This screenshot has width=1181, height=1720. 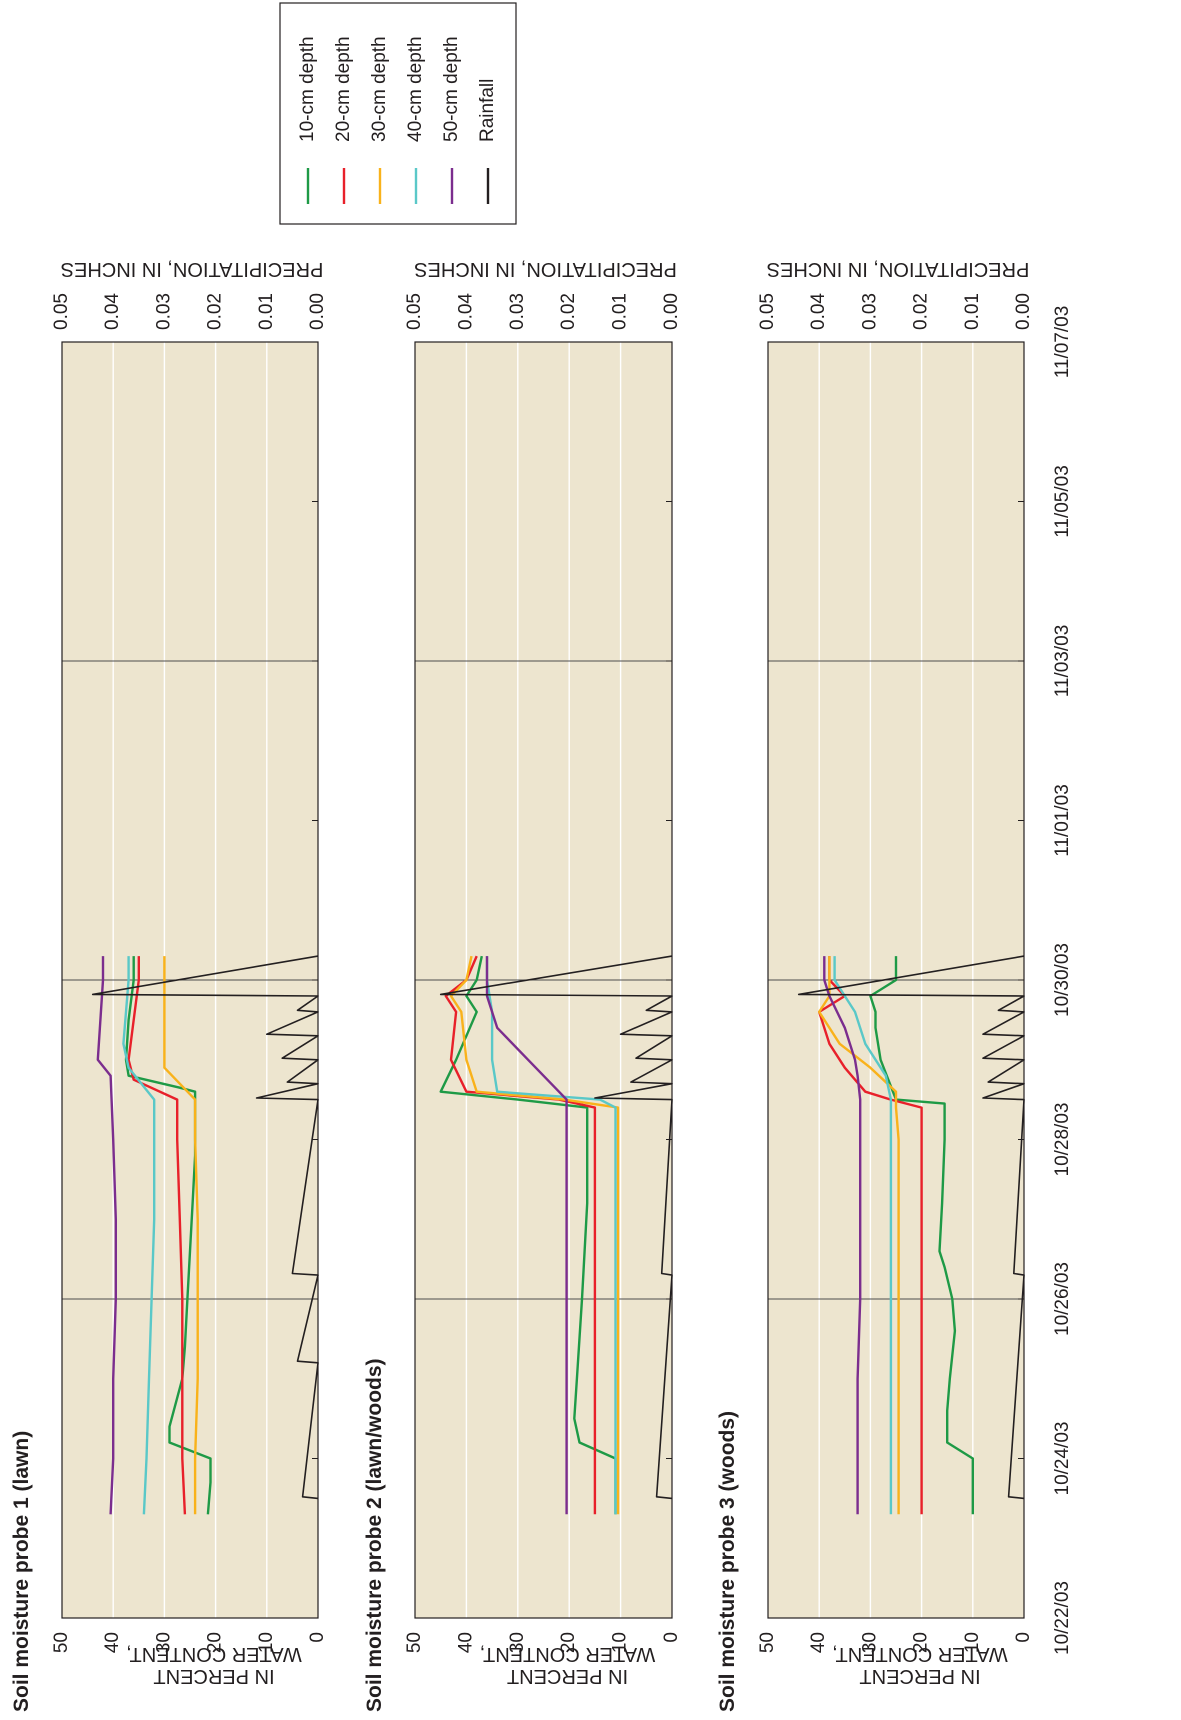 I want to click on panel-title: Soil moisture probe 1 (lawn), so click(x=21, y=1571).